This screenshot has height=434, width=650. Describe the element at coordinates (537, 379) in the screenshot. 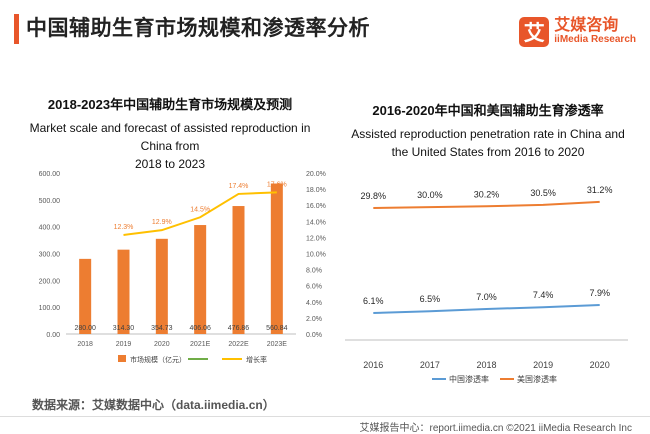

I see `legend-us-label: 美国渗透率` at that location.